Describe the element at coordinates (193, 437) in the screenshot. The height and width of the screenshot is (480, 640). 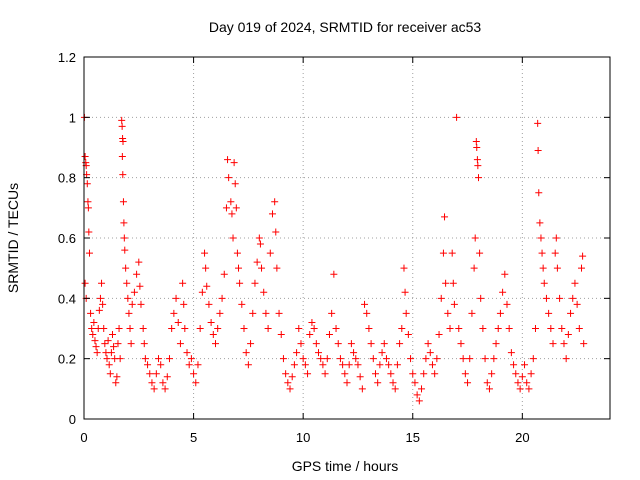
I see `x-tick-label: 5` at that location.